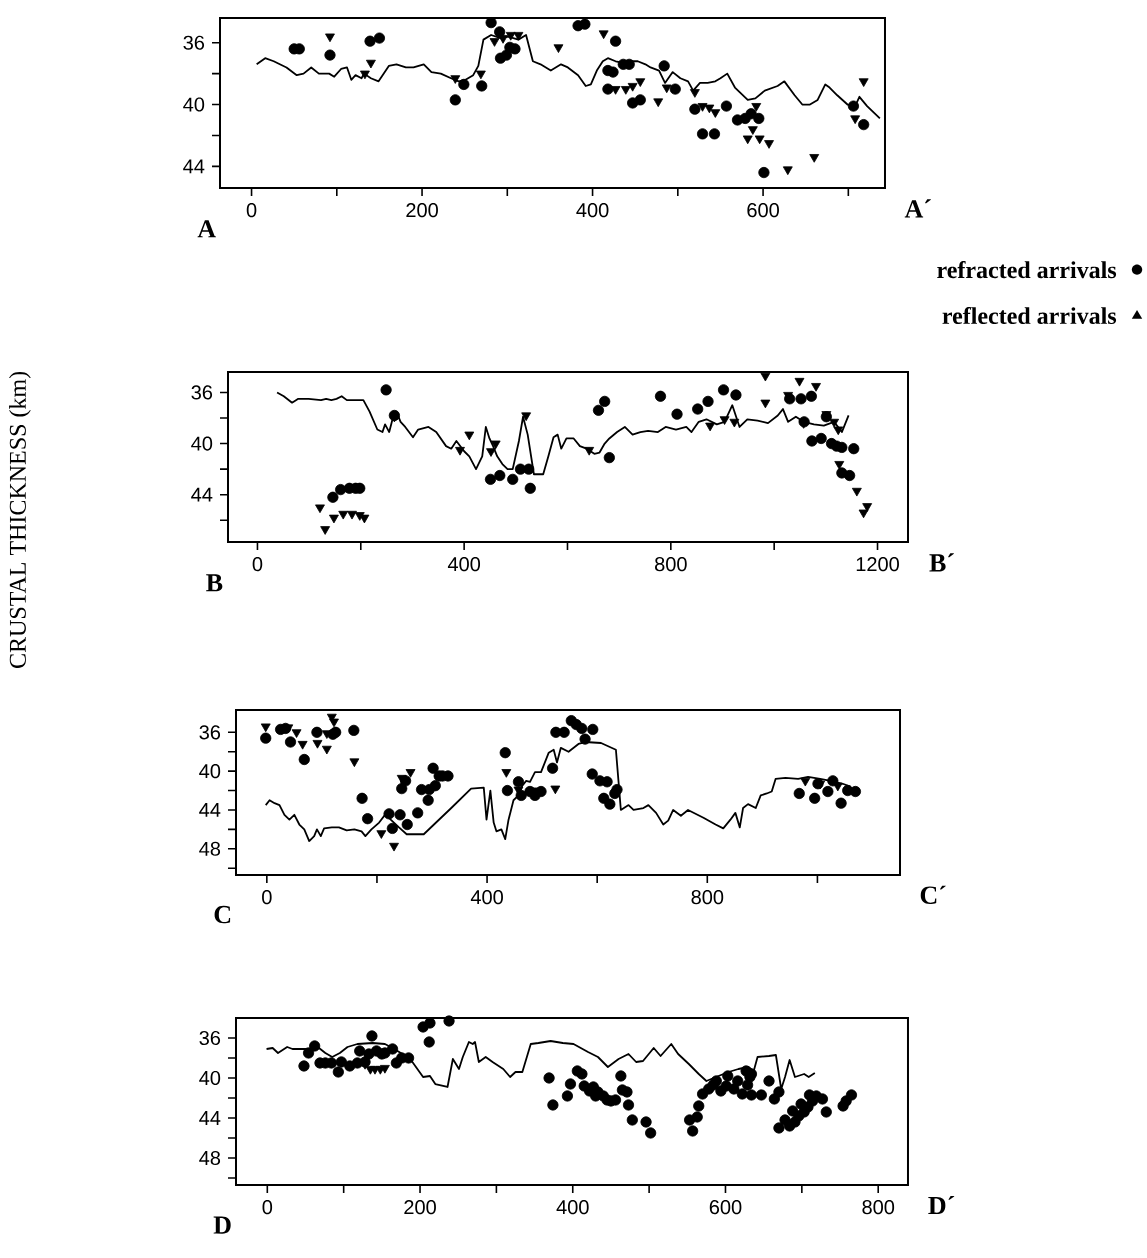  What do you see at coordinates (1027, 270) in the screenshot?
I see `legend-label: refracted arrivals` at bounding box center [1027, 270].